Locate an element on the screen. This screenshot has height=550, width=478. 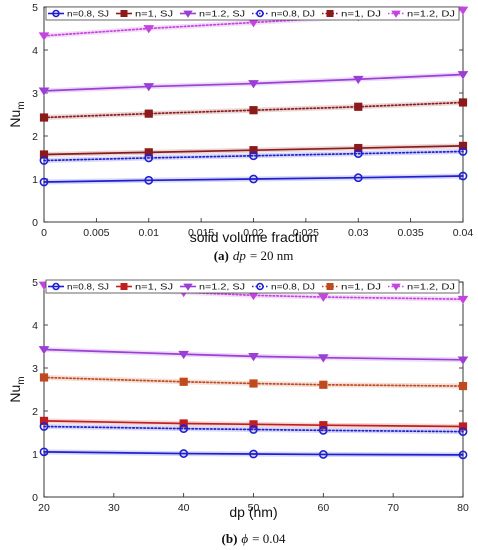
series-n-0-8-sj is located at coordinates (253, 179).